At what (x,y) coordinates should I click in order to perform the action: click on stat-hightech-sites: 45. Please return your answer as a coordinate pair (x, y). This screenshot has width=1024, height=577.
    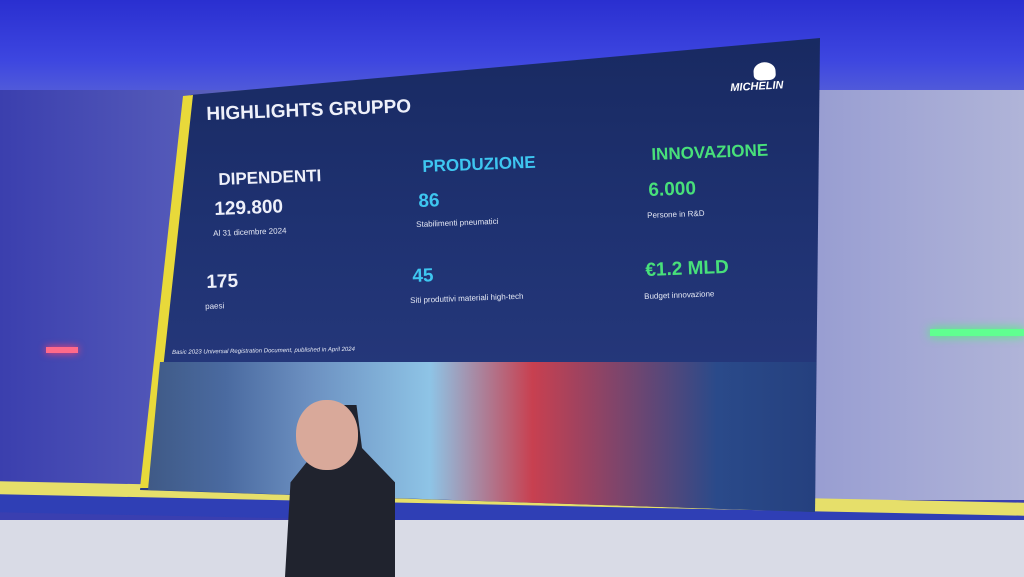
    Looking at the image, I should click on (423, 276).